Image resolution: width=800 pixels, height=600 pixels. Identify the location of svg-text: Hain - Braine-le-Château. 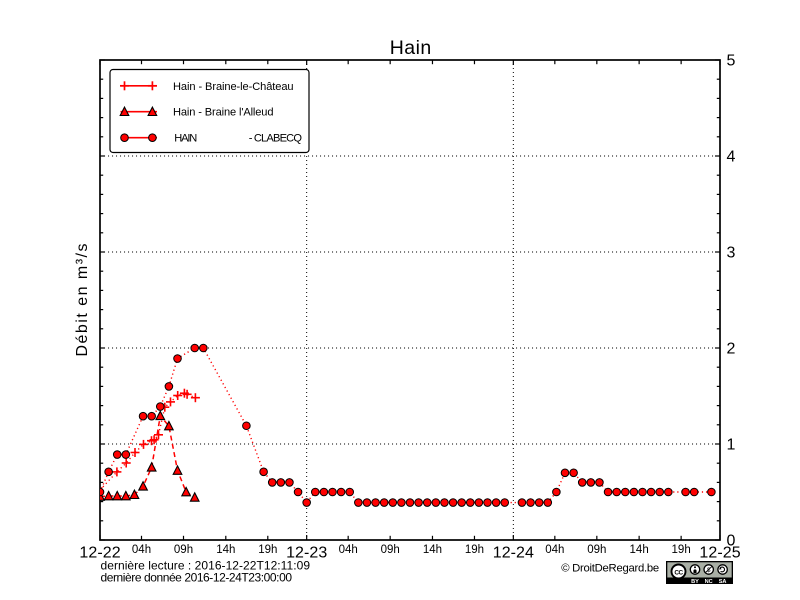
(233, 87).